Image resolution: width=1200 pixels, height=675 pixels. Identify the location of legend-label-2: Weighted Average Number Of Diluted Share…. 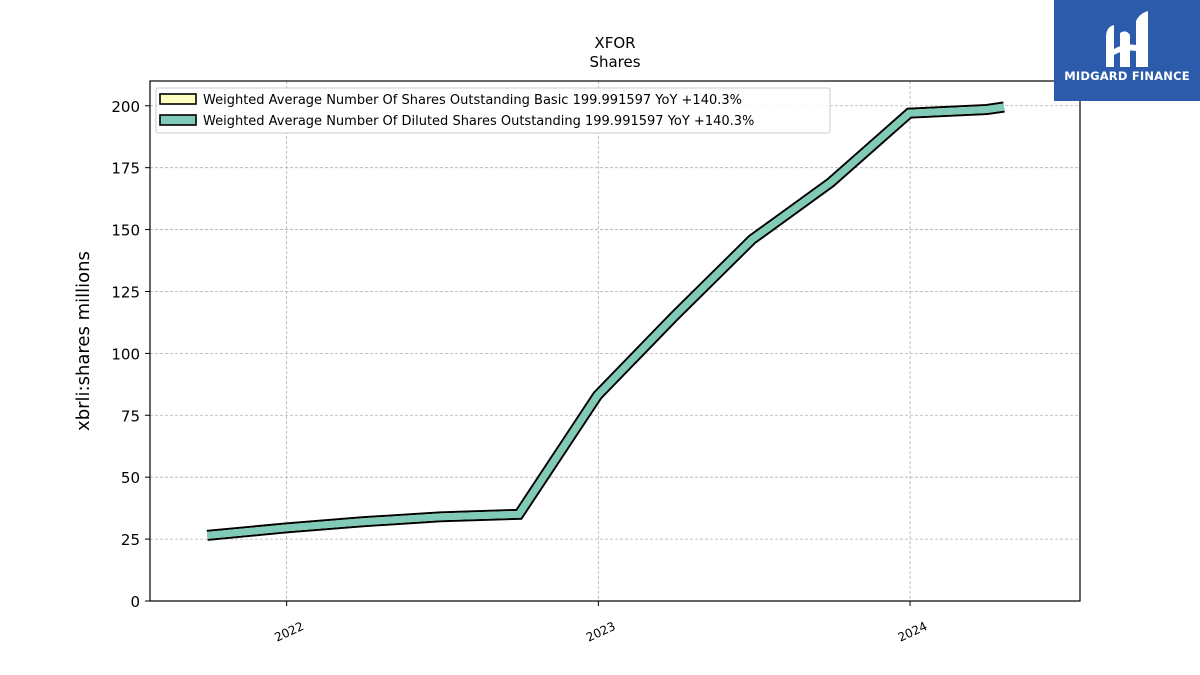
(478, 121).